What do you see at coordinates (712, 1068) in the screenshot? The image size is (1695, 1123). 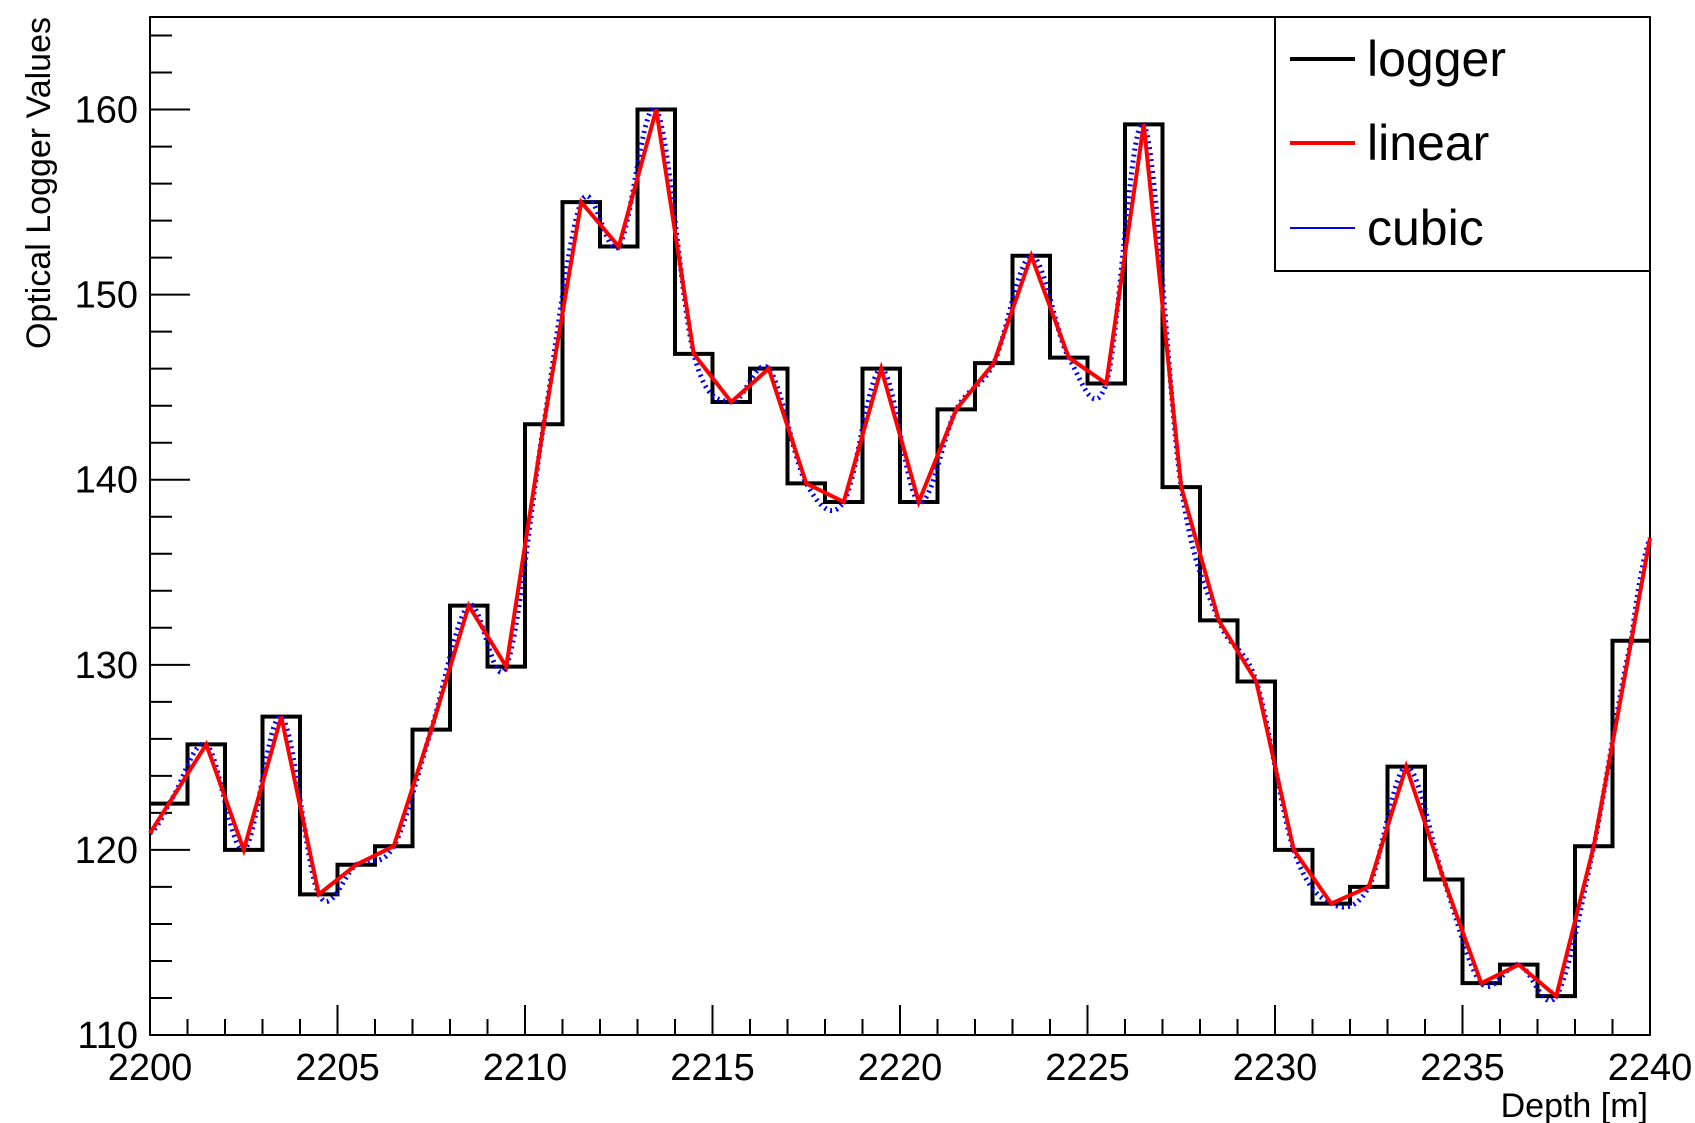 I see `x-tick-label: 2215` at bounding box center [712, 1068].